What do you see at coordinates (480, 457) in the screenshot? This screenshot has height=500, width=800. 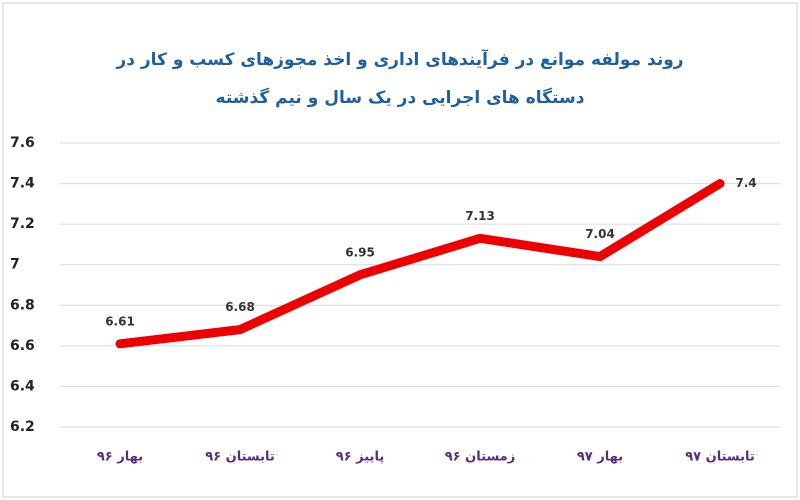 I see `x-tick-label: زمستان ۹۶` at bounding box center [480, 457].